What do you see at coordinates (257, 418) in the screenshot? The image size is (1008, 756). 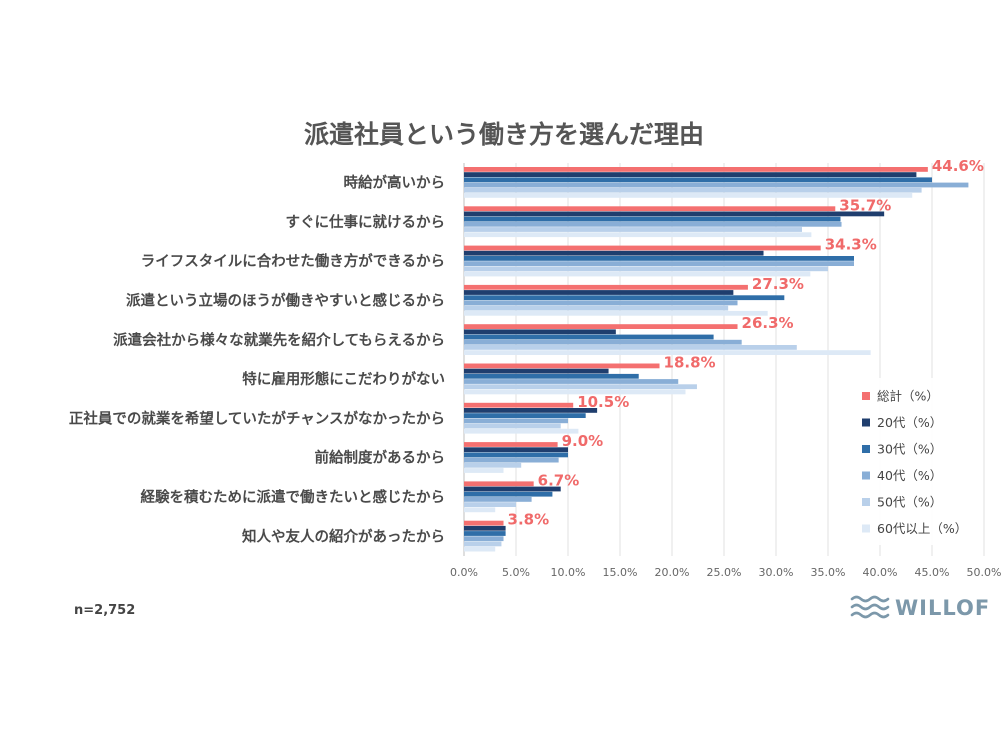 I see `category-label: 正社員での就業を希望していたがチャンスがなかったから` at bounding box center [257, 418].